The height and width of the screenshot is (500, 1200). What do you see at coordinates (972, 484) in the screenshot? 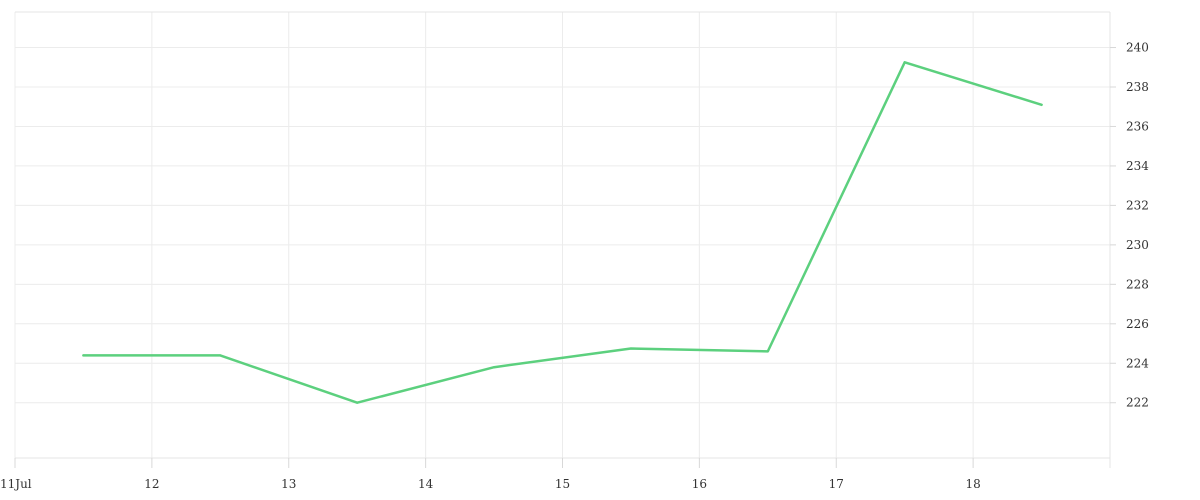
I see `x-tick-label: 18` at bounding box center [972, 484].